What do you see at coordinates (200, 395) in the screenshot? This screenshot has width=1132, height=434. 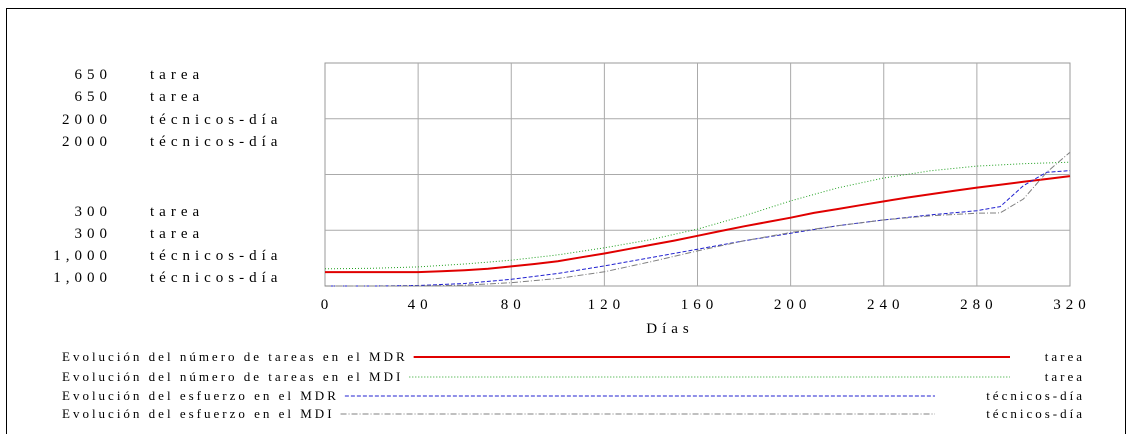 I see `legend-label-3: Evolución del esfuerzo en el MDR` at bounding box center [200, 395].